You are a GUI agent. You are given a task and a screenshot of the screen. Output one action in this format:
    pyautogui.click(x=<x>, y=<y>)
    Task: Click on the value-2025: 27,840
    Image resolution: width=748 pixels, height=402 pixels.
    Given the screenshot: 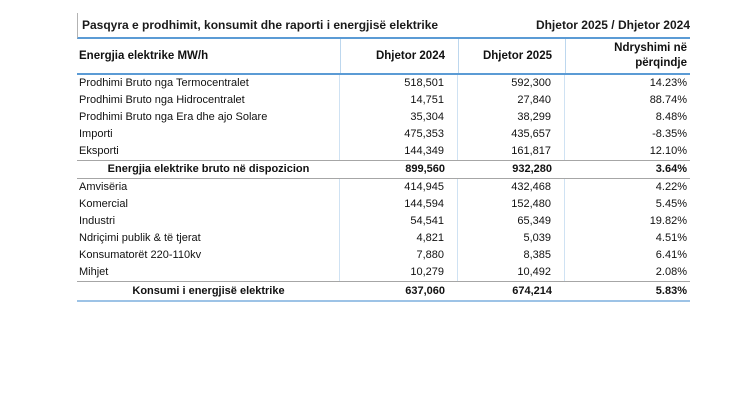 What is the action you would take?
    pyautogui.click(x=511, y=100)
    